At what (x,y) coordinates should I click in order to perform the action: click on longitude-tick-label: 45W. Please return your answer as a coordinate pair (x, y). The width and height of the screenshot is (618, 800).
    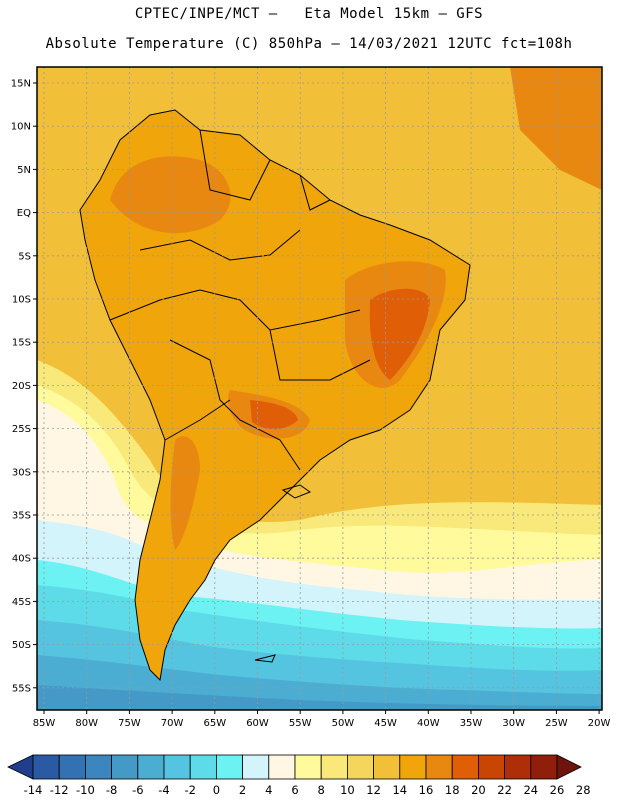
    Looking at the image, I should click on (385, 723).